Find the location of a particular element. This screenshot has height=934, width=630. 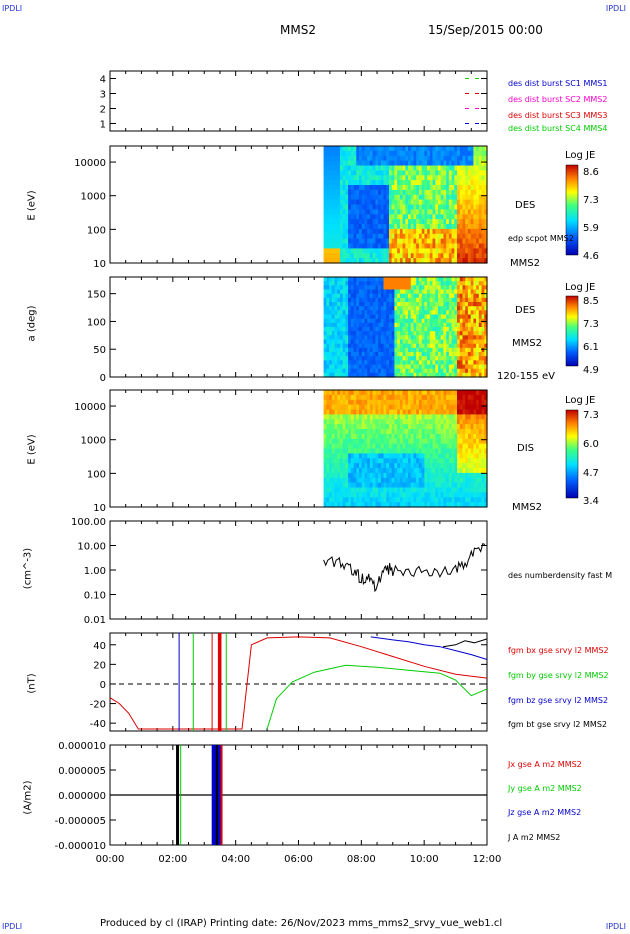

x-tick-label: 10:00 is located at coordinates (424, 859).